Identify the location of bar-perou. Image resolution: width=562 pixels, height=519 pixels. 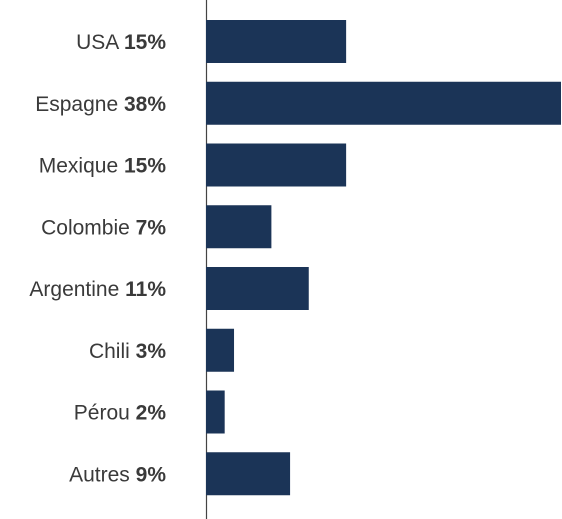
(215, 412).